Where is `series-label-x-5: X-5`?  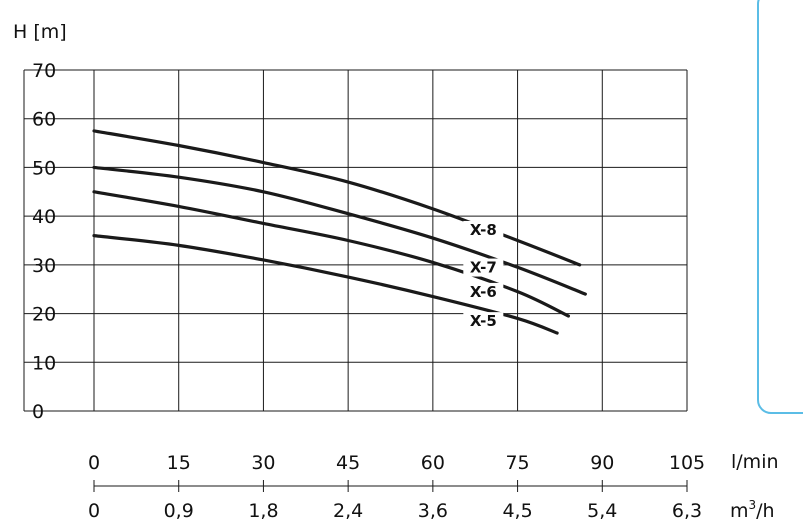
series-label-x-5: X-5 is located at coordinates (483, 321).